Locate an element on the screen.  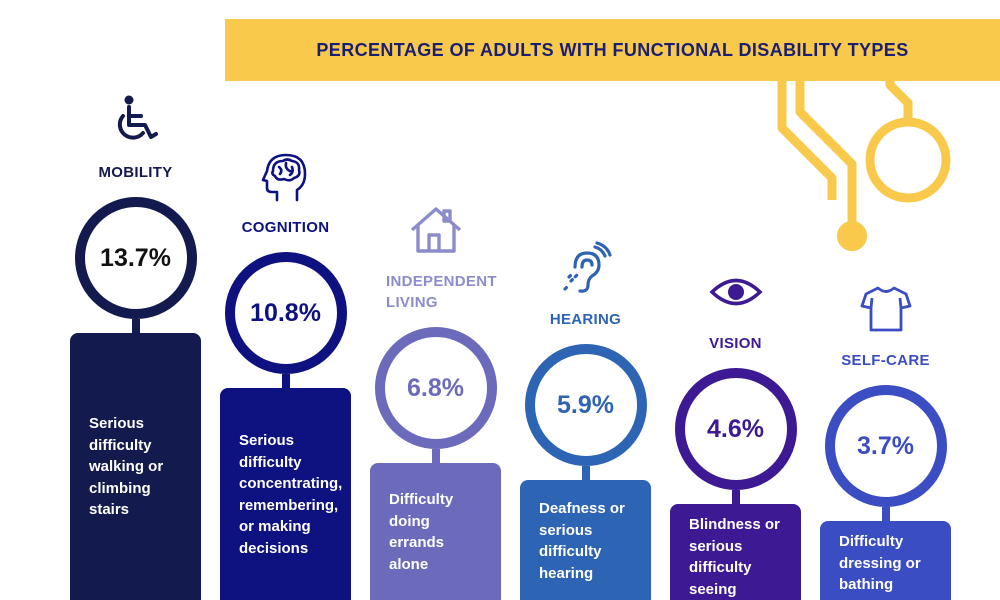
category-label-line: MOBILITY is located at coordinates (135, 172).